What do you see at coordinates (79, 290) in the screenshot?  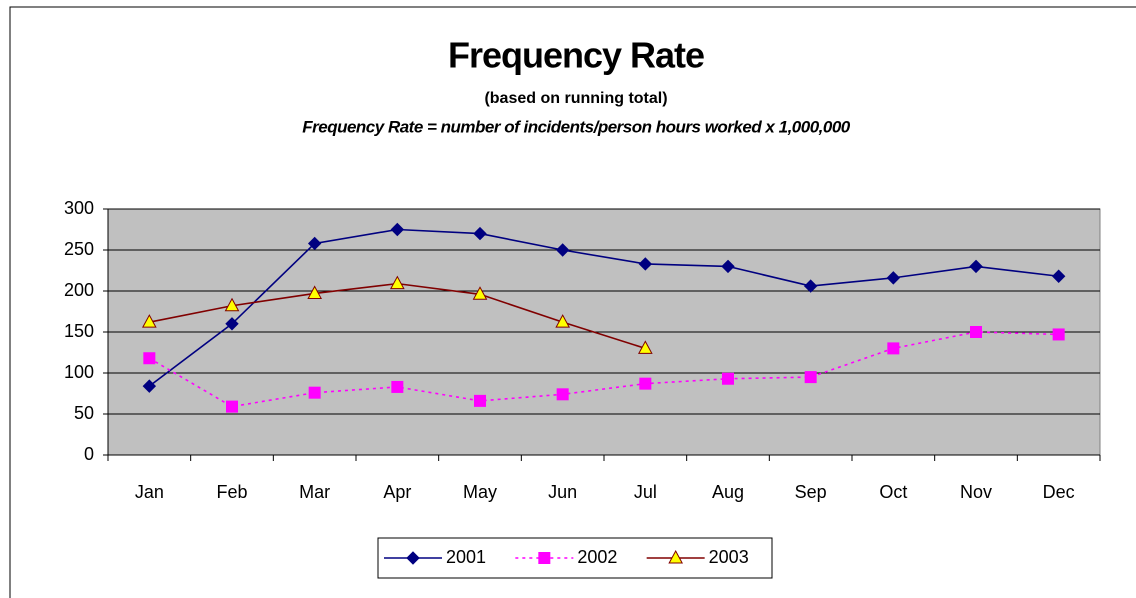 I see `y-tick-label: 200` at bounding box center [79, 290].